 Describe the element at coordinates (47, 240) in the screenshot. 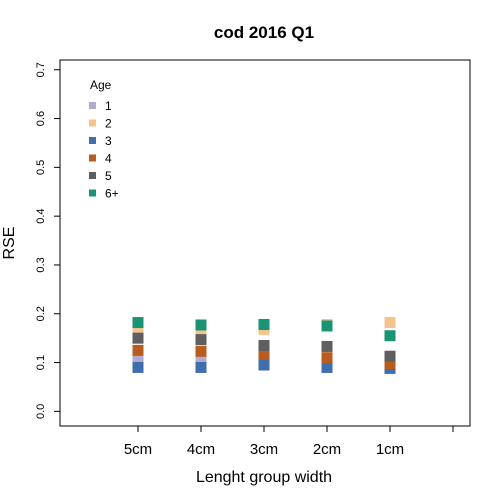

I see `y-axis: 0.0 0.1 0.2 0.3 0.4 0.5 0.6 0.7` at that location.